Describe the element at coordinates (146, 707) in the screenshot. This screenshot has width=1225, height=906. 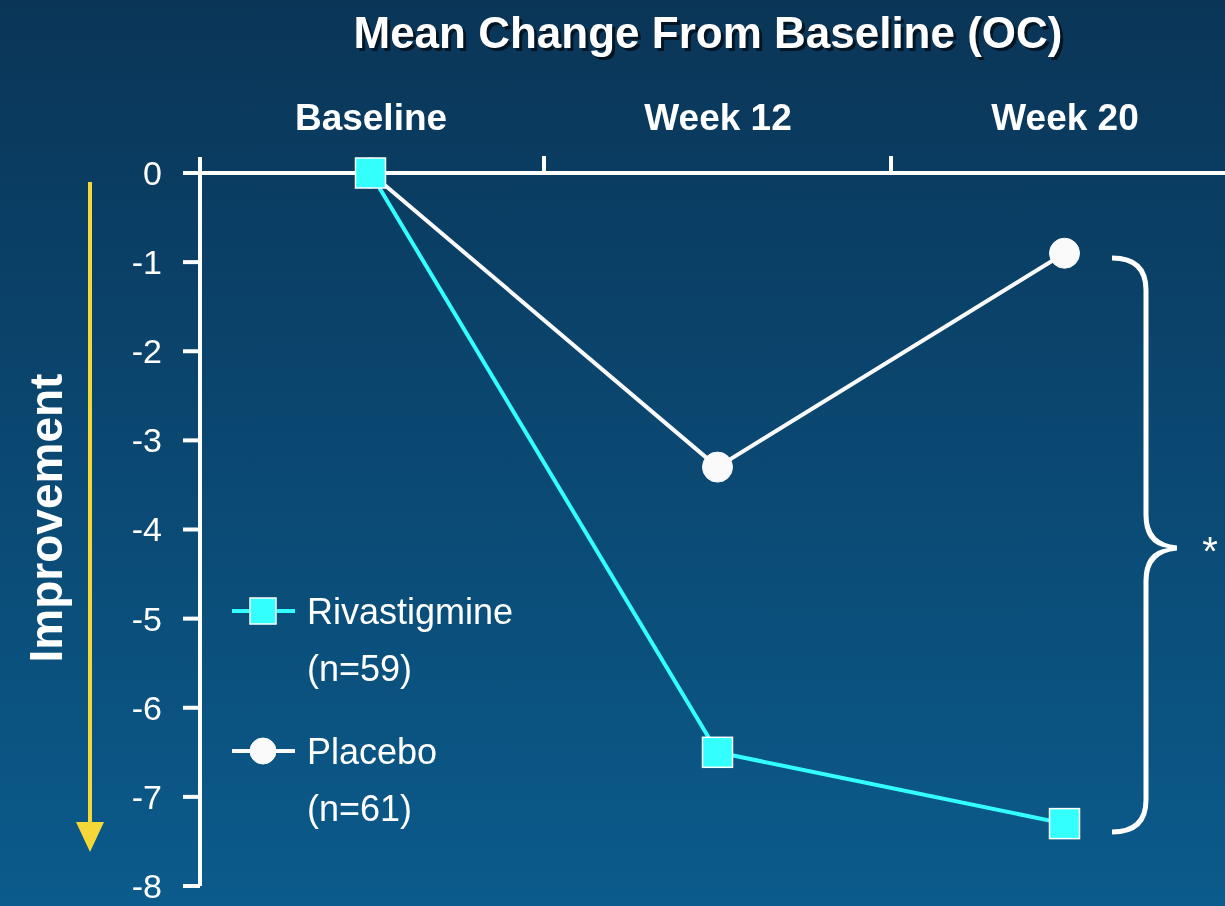
I see `y-tick-label: -6` at that location.